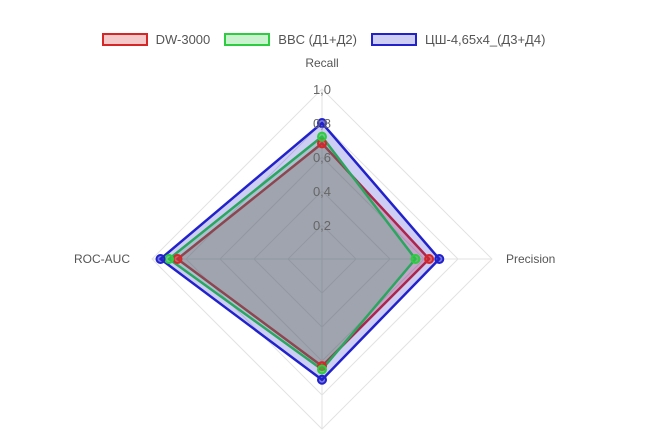 This screenshot has height=431, width=647. Describe the element at coordinates (183, 39) in the screenshot. I see `legend-label-dw3000: DW-3000` at that location.